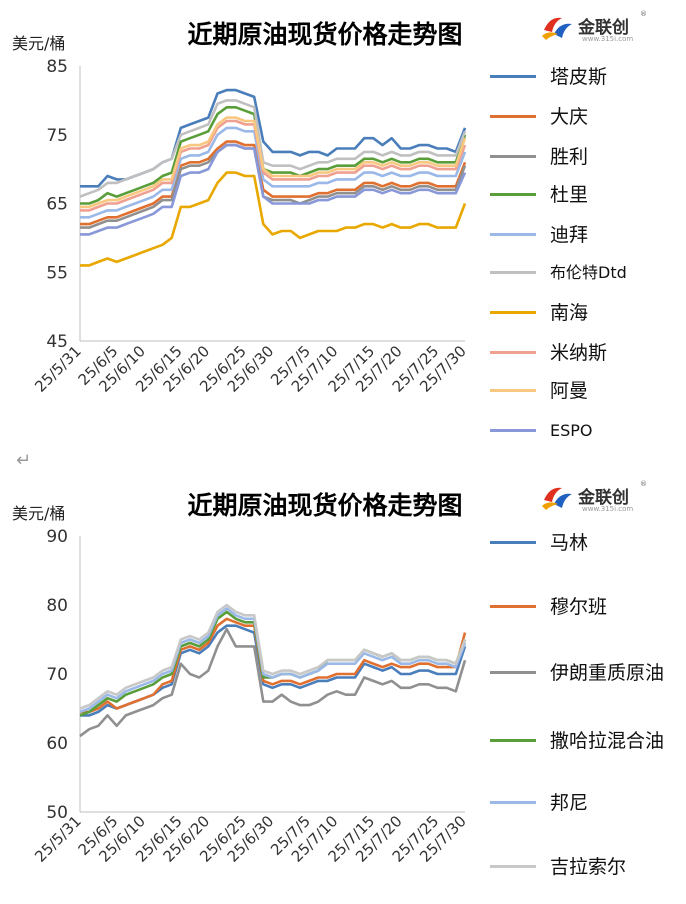  Describe the element at coordinates (569, 391) in the screenshot. I see `legend-label: 阿曼` at that location.